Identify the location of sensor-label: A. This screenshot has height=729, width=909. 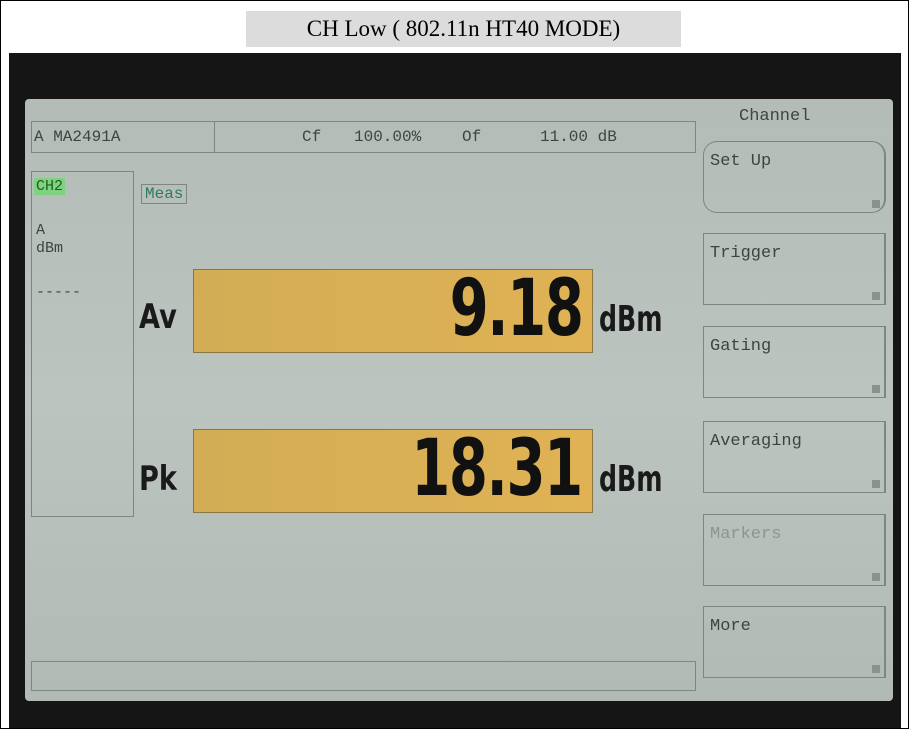
(41, 230).